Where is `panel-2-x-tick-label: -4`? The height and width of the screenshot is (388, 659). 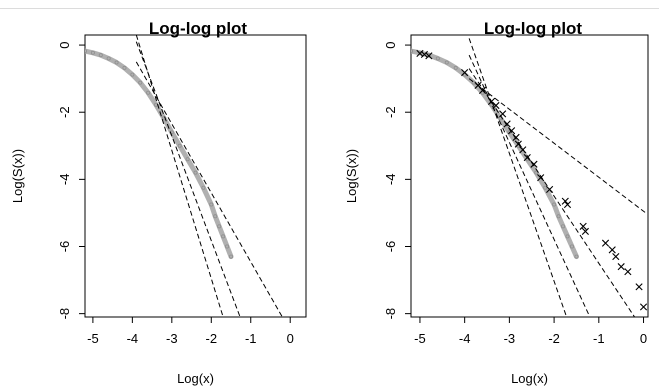 panel-2-x-tick-label: -4 is located at coordinates (465, 338).